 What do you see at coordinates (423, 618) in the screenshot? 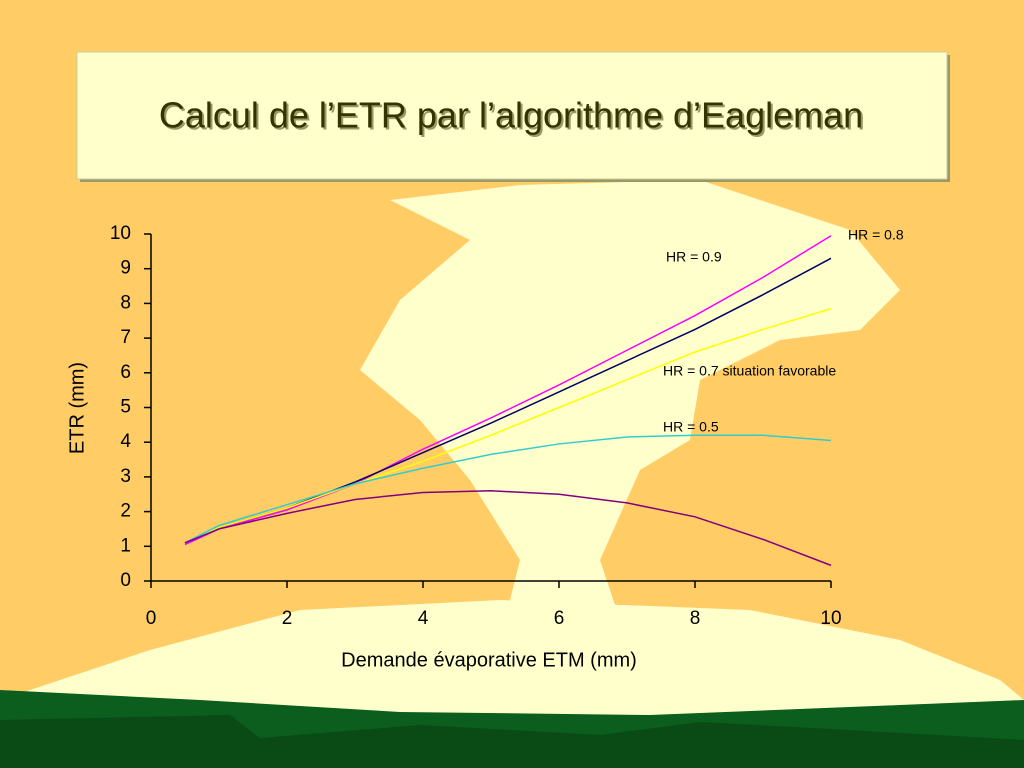
I see `x-tick-label: 4` at bounding box center [423, 618].